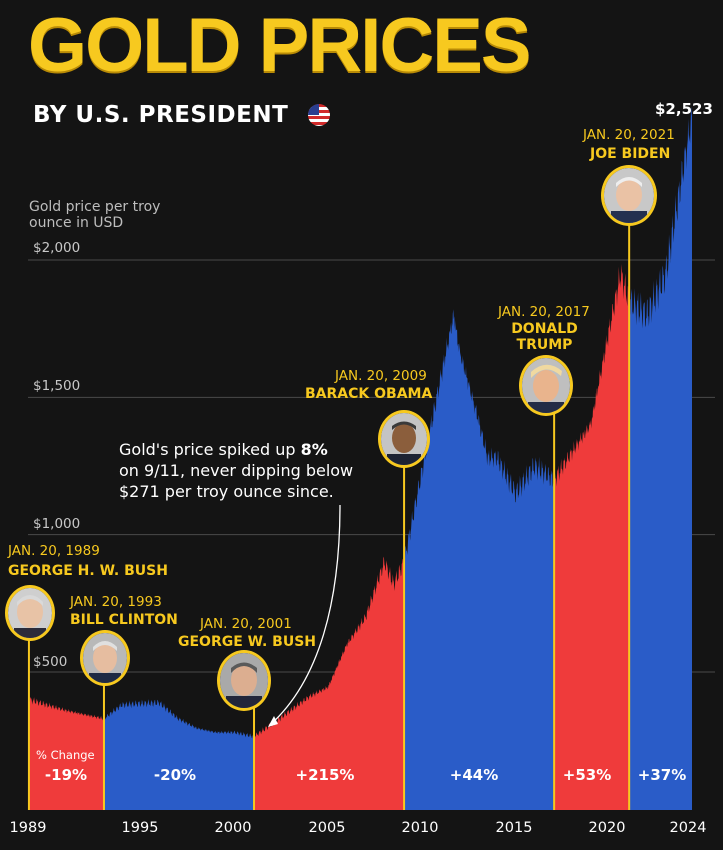 This screenshot has width=723, height=850. Describe the element at coordinates (247, 642) in the screenshot. I see `president-name: GEORGE W. BUSH` at that location.